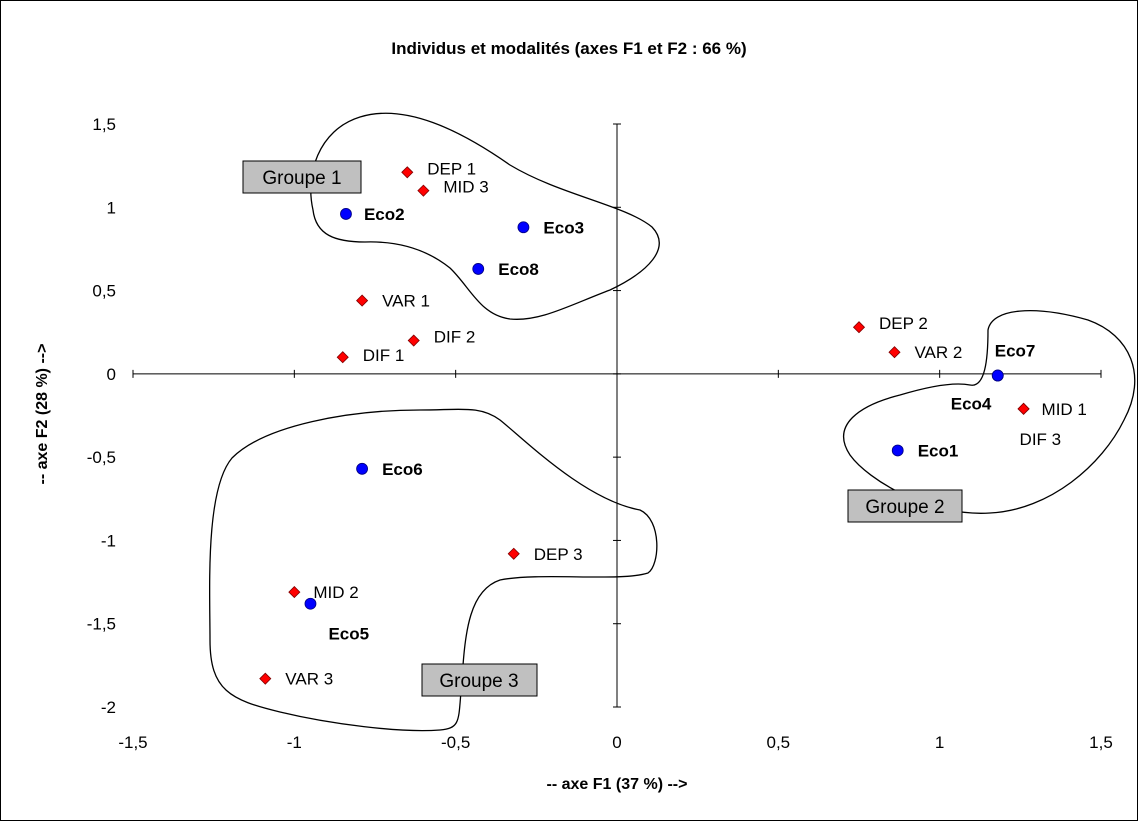 This screenshot has height=821, width=1138. I want to click on x-axis-title: -- axe F1 (37 %) -->, so click(617, 784).